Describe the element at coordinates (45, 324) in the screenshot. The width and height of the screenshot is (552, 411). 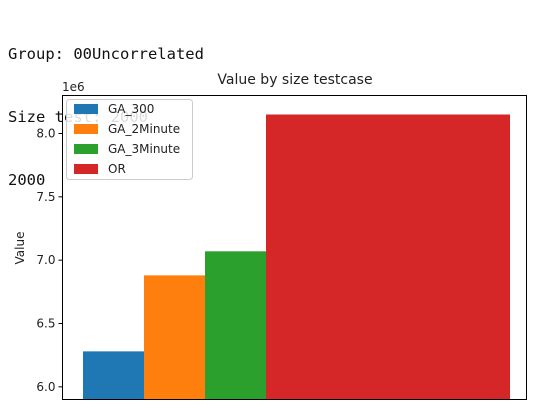
I see `y-tick-label: 6.5` at that location.